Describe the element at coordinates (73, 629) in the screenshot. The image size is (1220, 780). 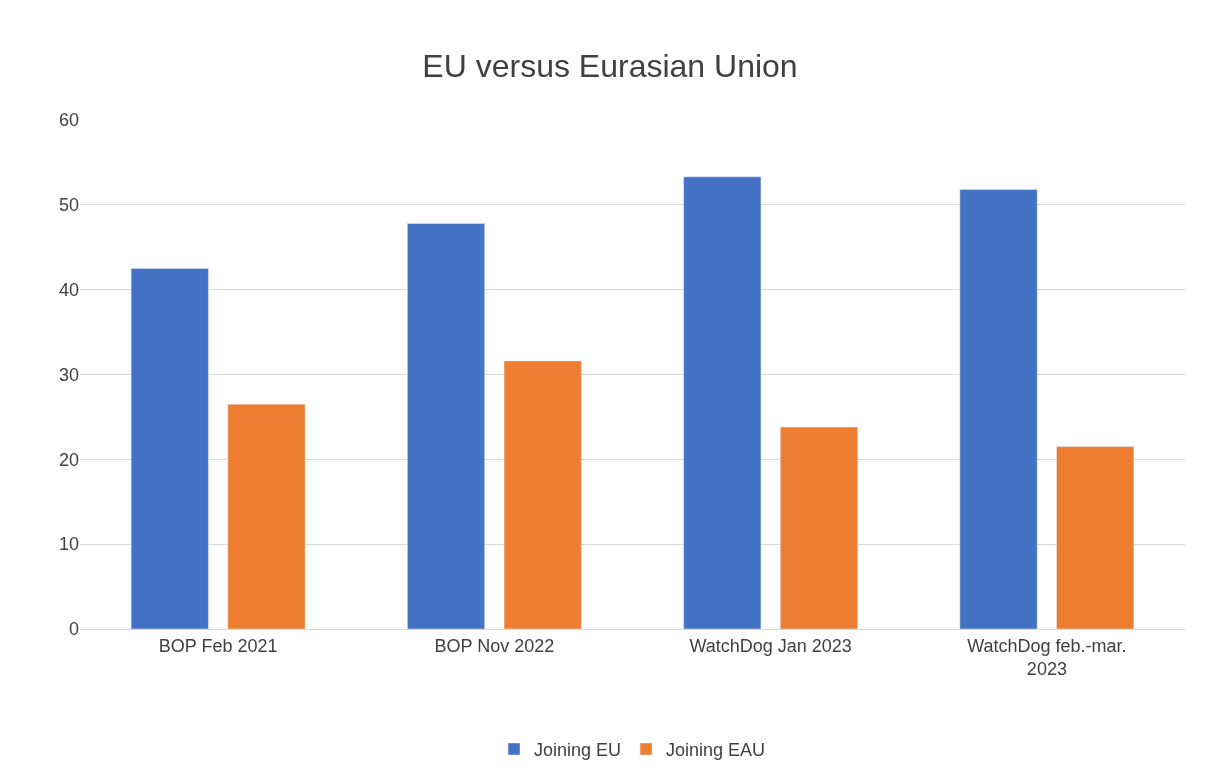
I see `y-tick-label: 0` at that location.